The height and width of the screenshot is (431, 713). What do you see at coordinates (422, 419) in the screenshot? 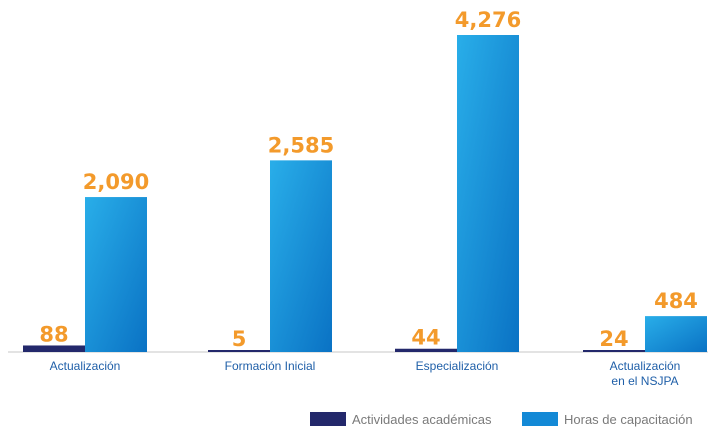
I see `legend-label-actividades: Actividades académicas` at bounding box center [422, 419].